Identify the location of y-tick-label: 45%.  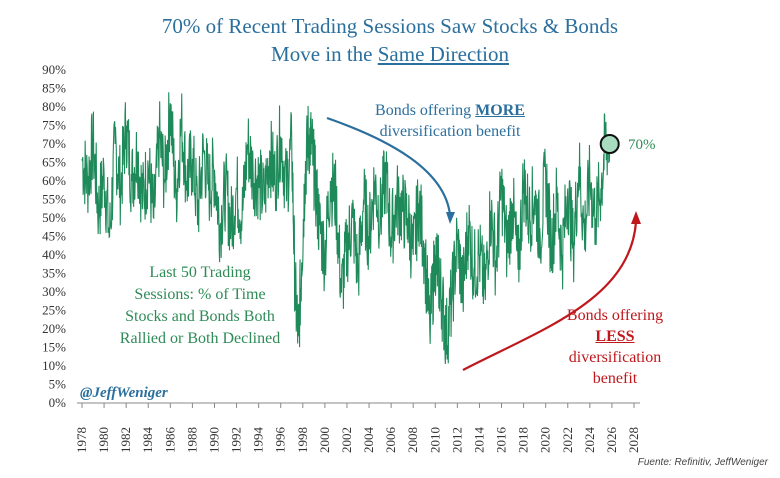
(54, 236).